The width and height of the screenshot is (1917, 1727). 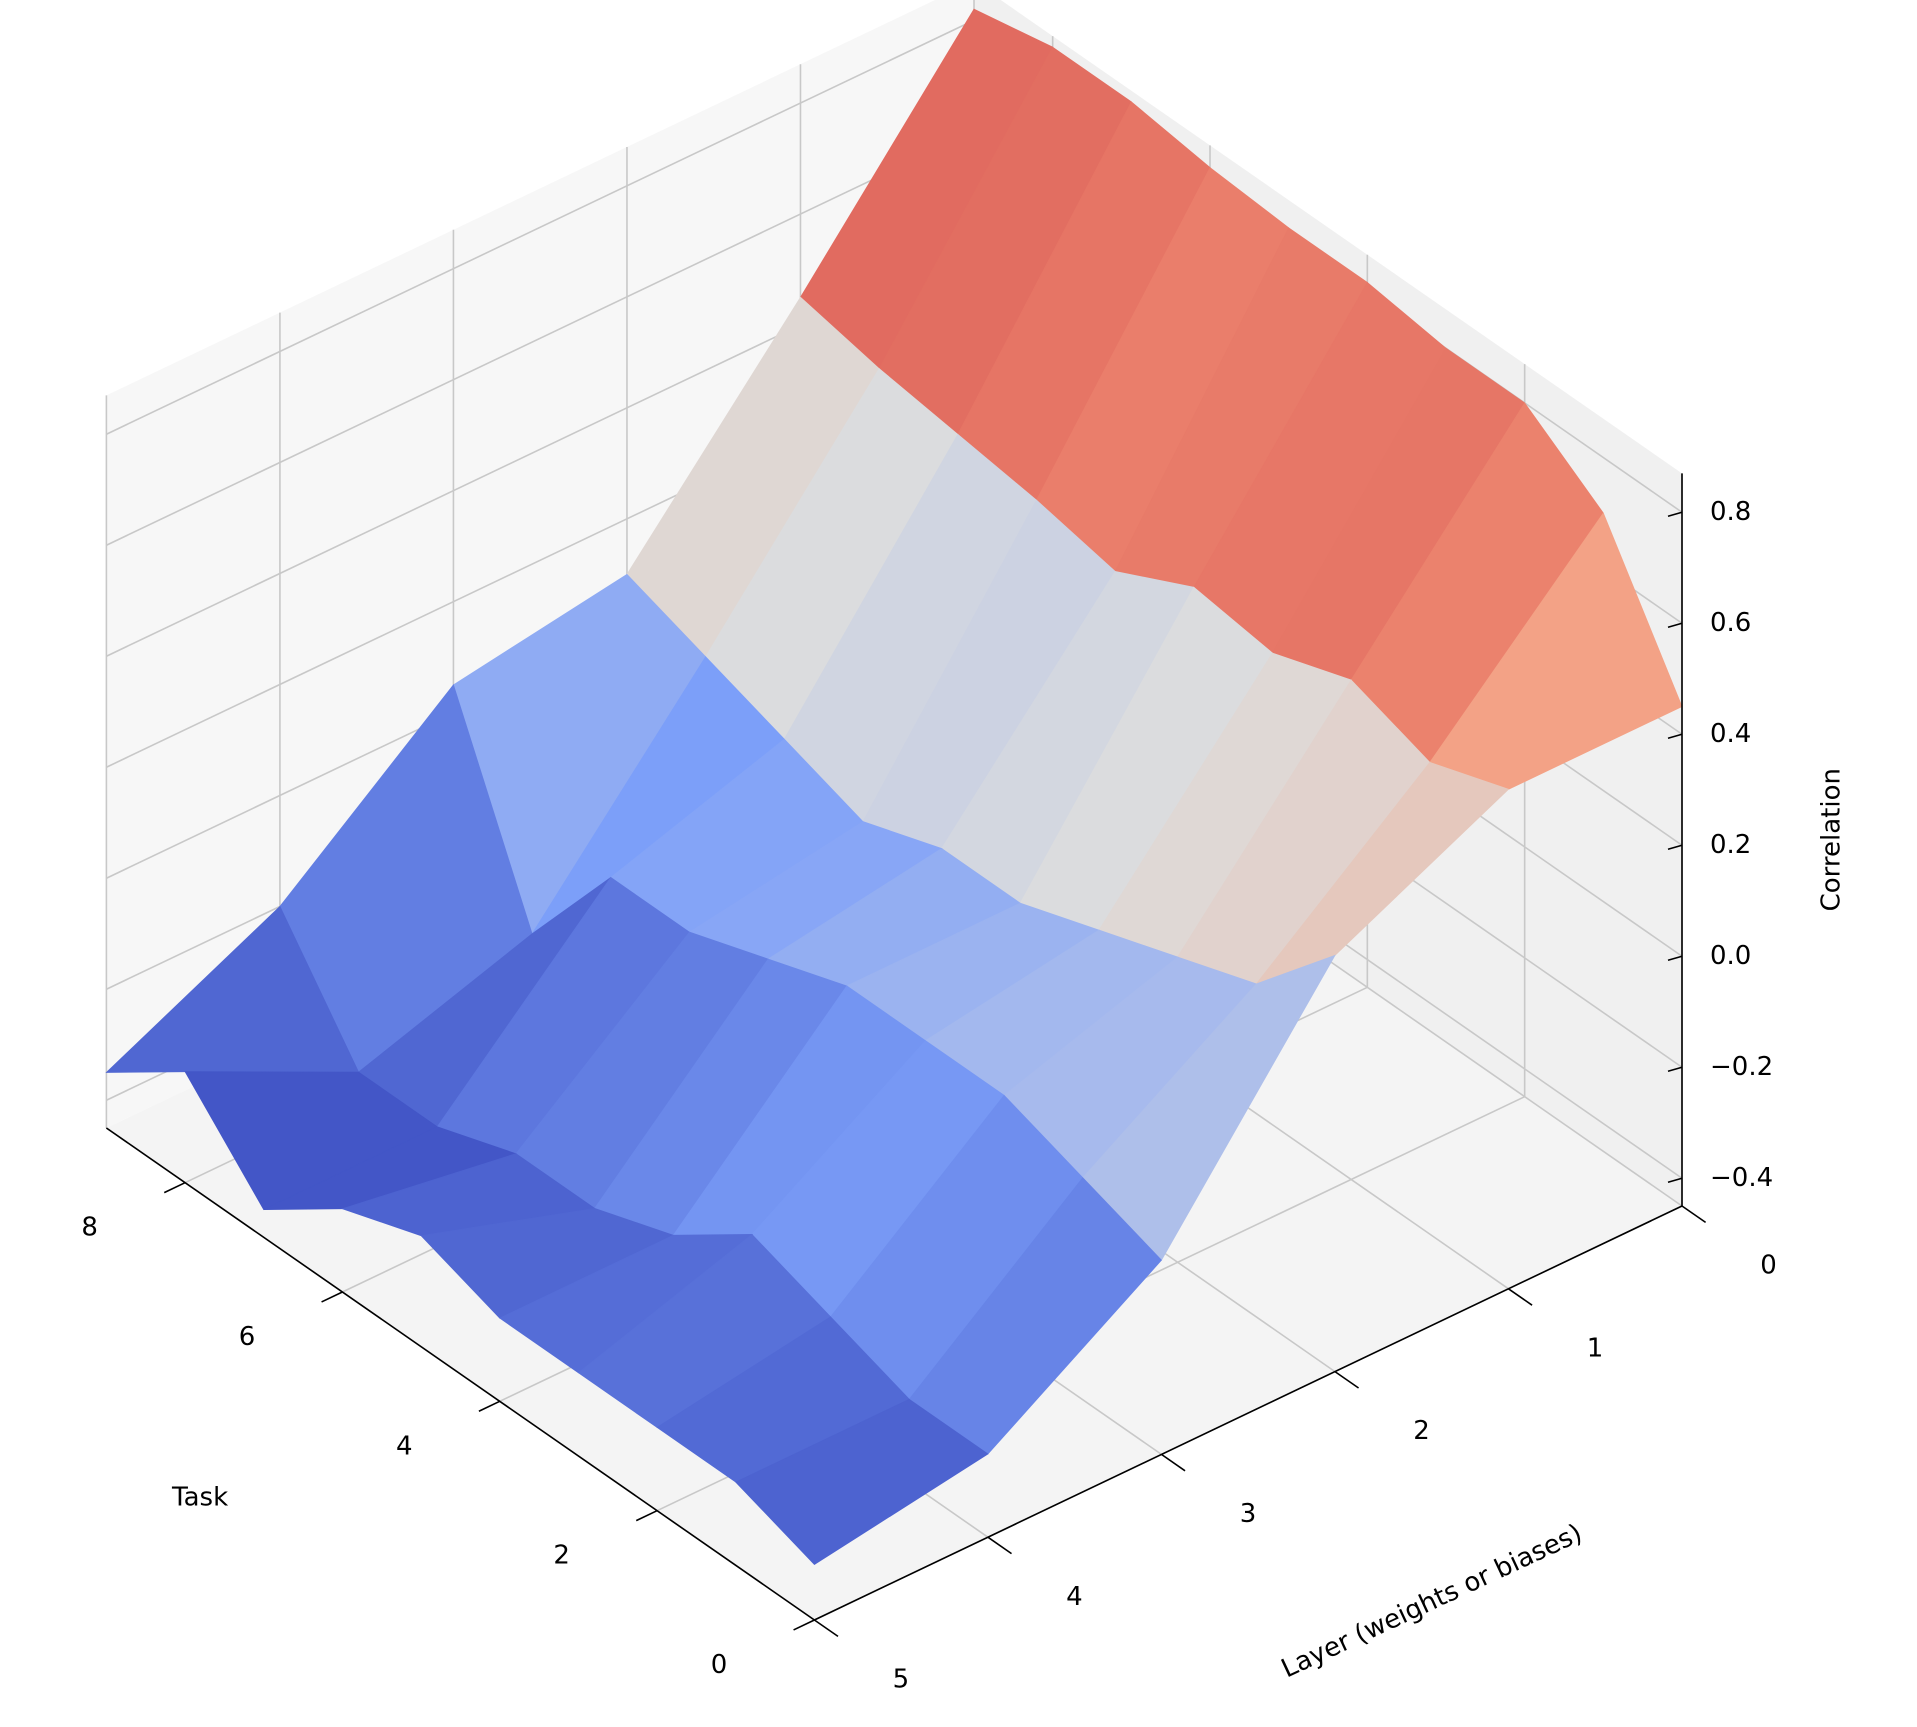 I want to click on y-tick-label: 1, so click(x=1595, y=1348).